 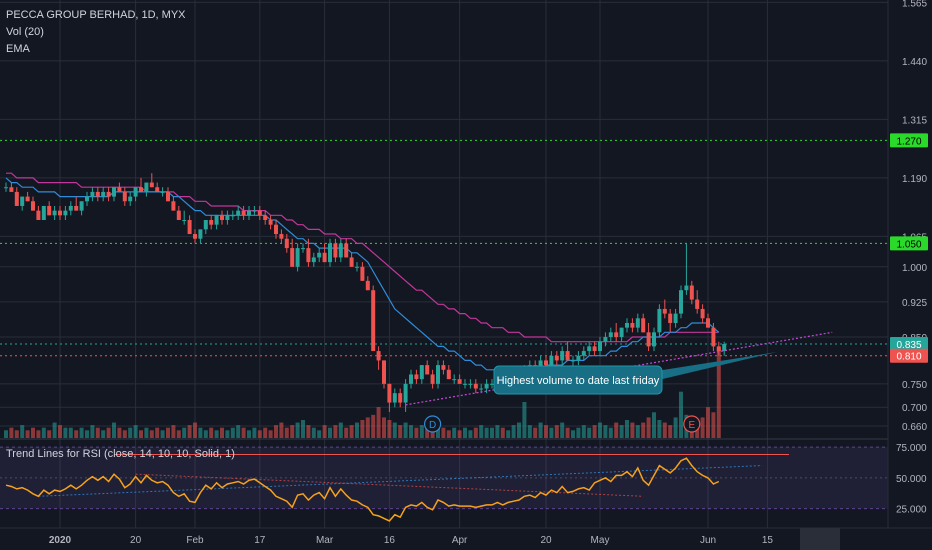 I want to click on symbol-title: PECCA GROUP BERHAD, 1D, MYX, so click(x=96, y=15).